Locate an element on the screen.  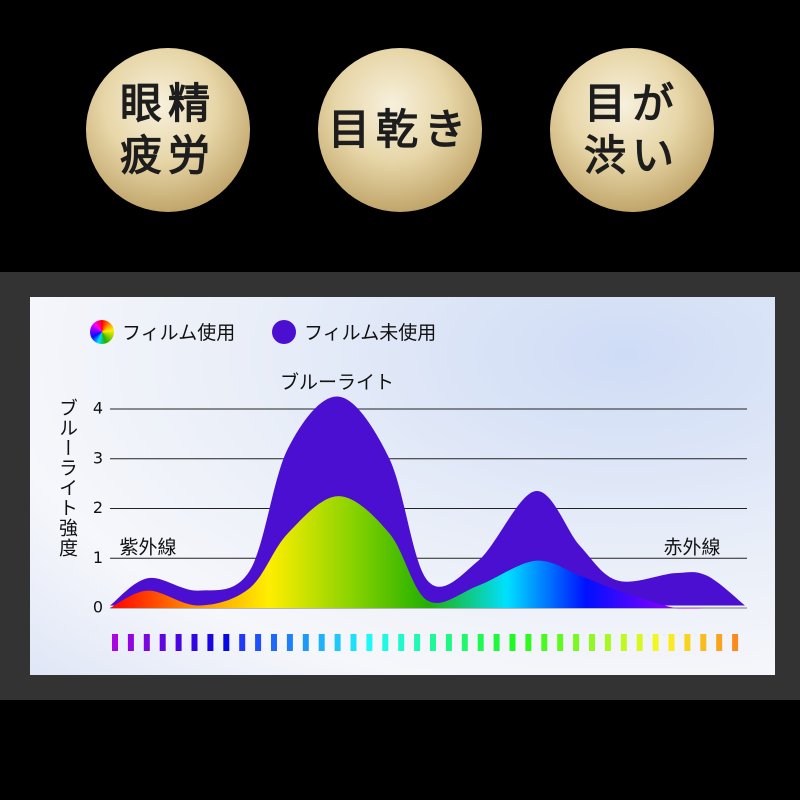
badge-text: 疲労 is located at coordinates (167, 155).